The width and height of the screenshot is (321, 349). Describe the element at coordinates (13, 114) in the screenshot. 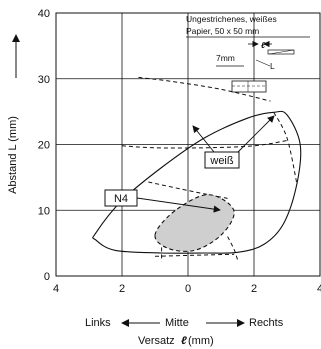

I see `y-axis-title-group: Abstand L (mm)` at that location.